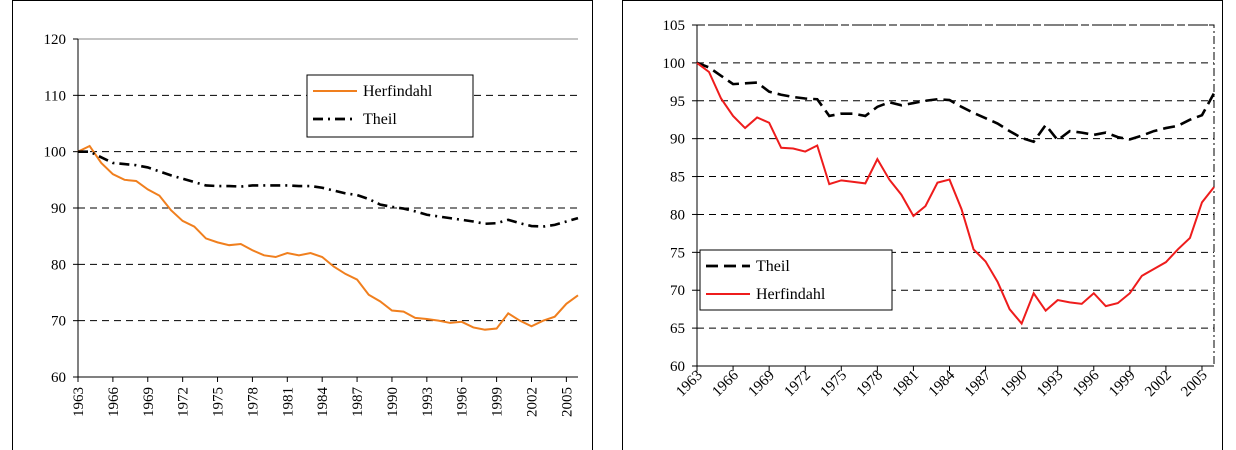 The width and height of the screenshot is (1236, 450). Describe the element at coordinates (55, 40) in the screenshot. I see `y-tick-label: 120` at that location.